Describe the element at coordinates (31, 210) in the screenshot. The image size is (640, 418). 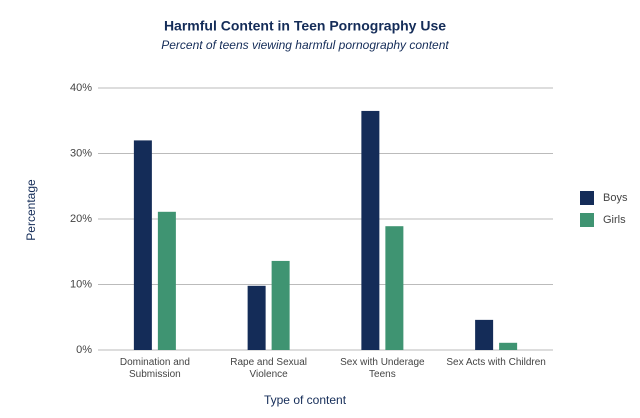
I see `y-axis-label: Percentage` at that location.